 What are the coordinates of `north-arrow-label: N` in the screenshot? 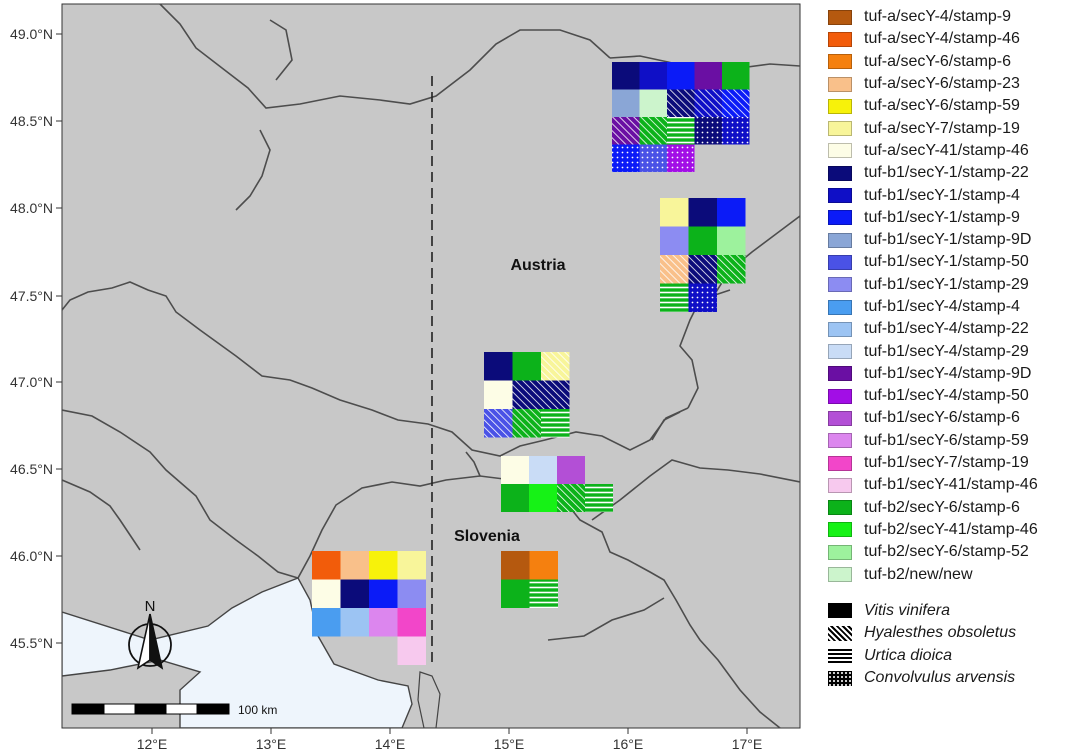 It's located at (150, 606).